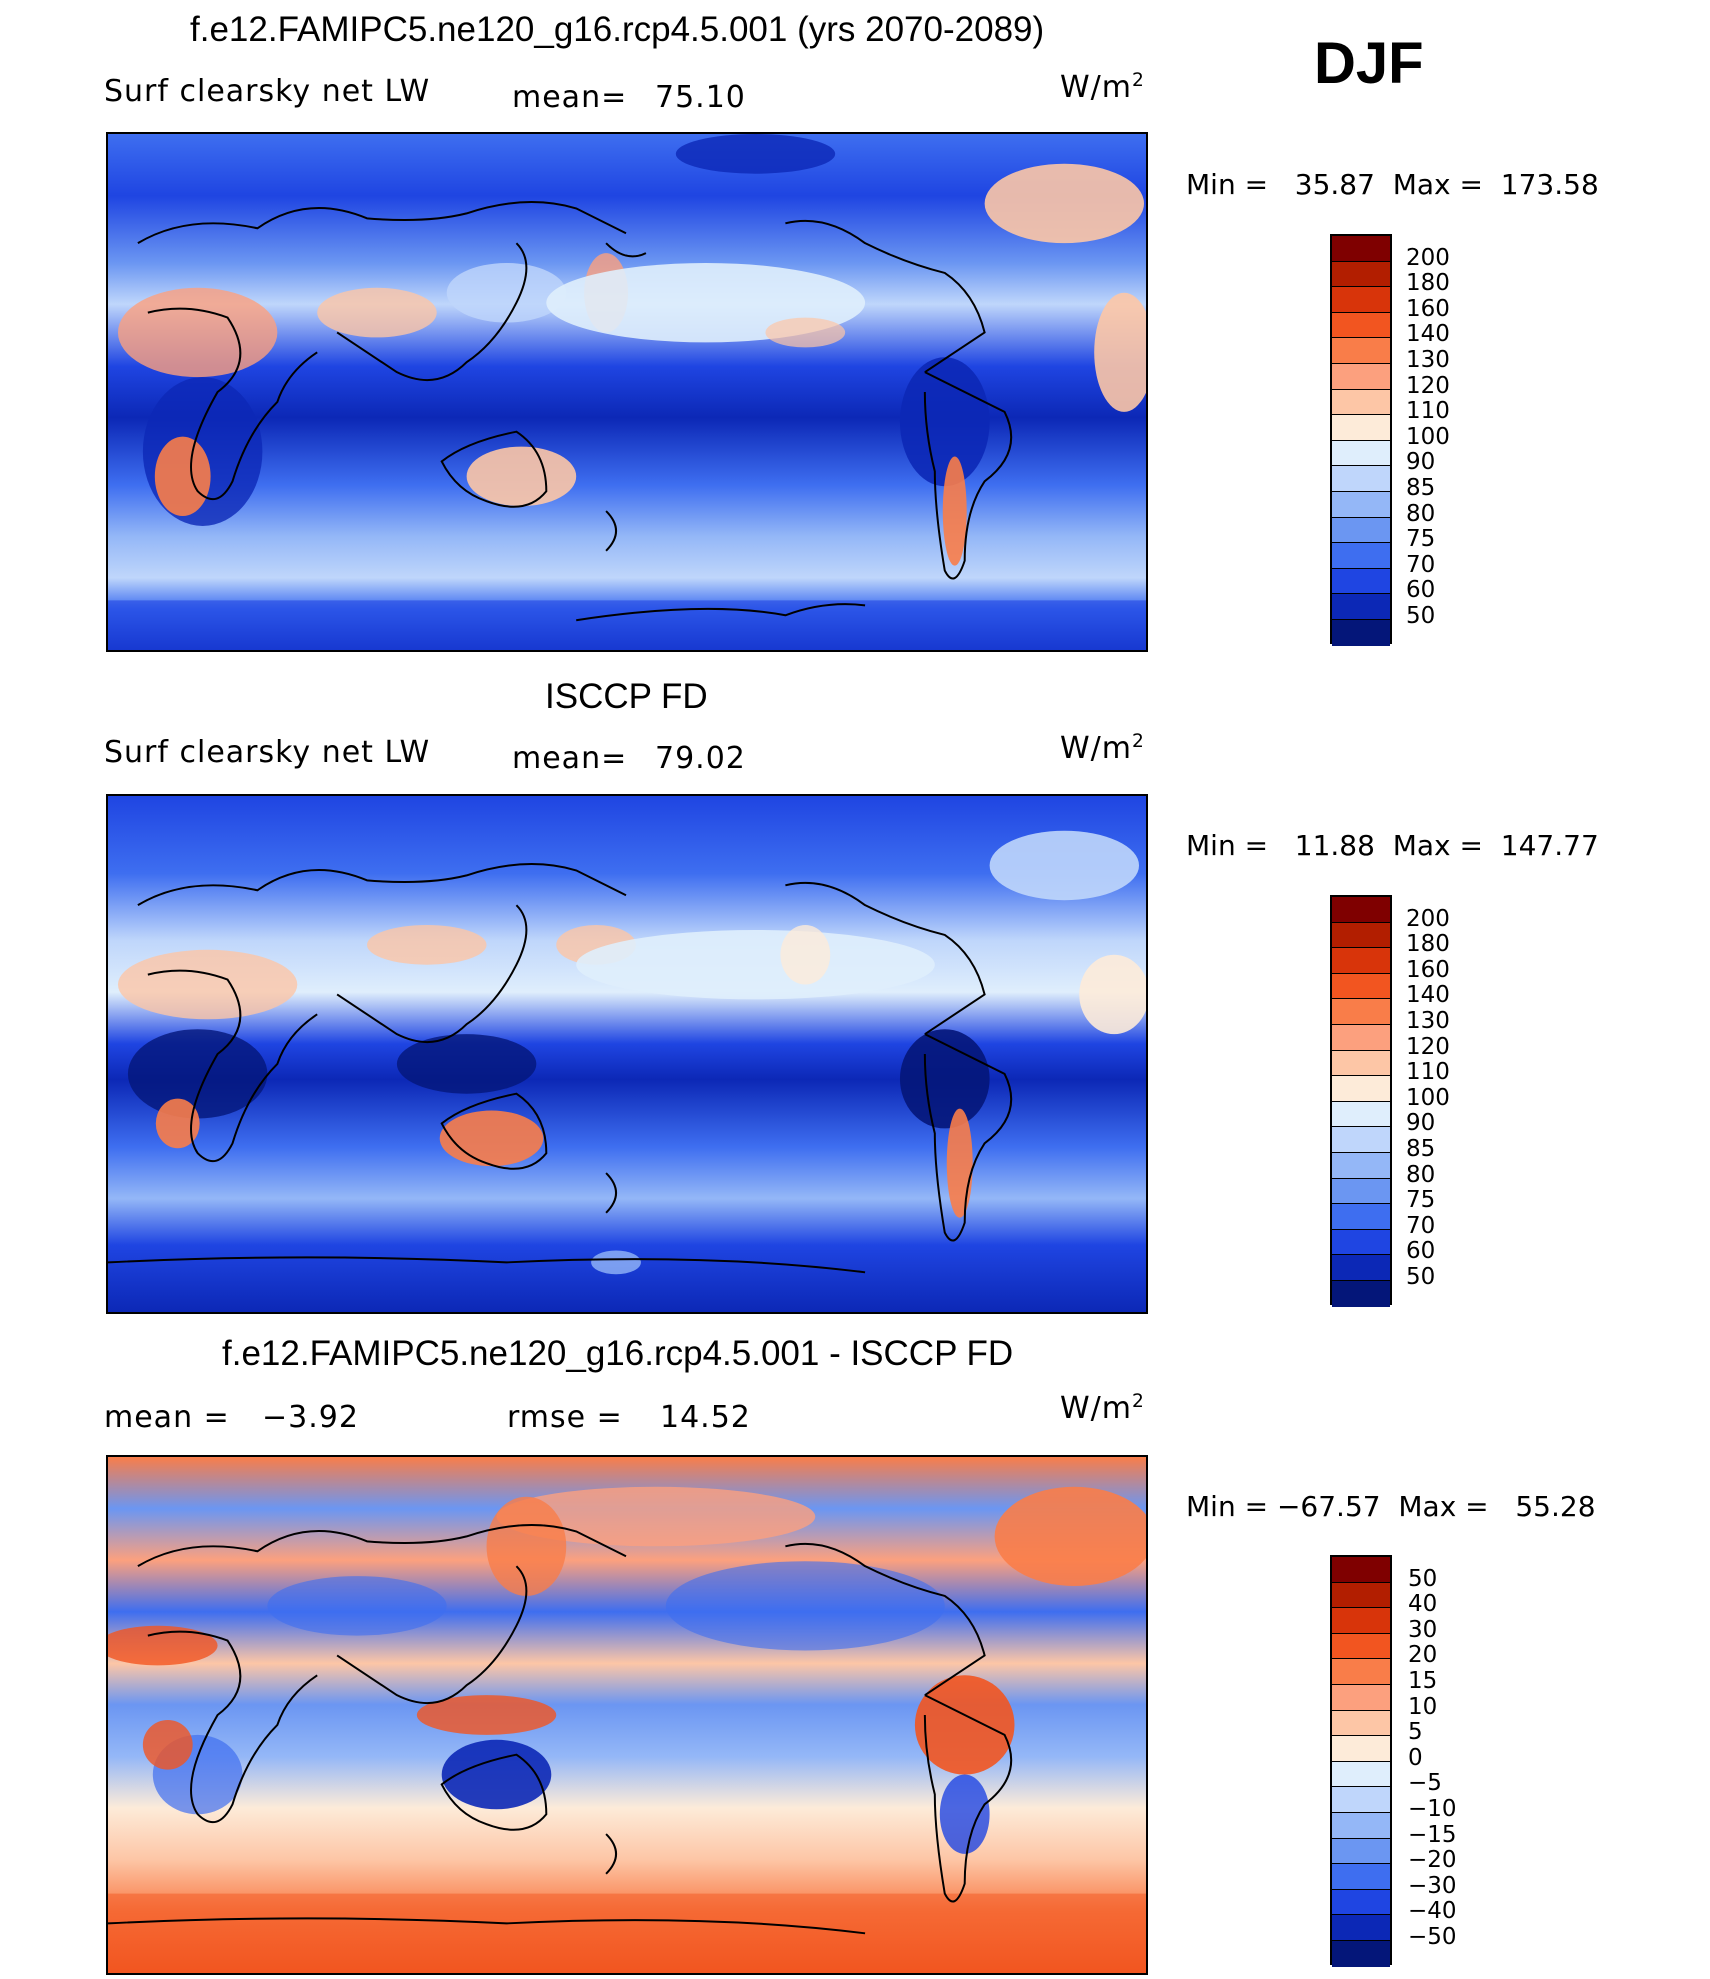 This screenshot has height=1979, width=1710. What do you see at coordinates (1423, 1706) in the screenshot?
I see `colorbar-tick-label: 10` at bounding box center [1423, 1706].